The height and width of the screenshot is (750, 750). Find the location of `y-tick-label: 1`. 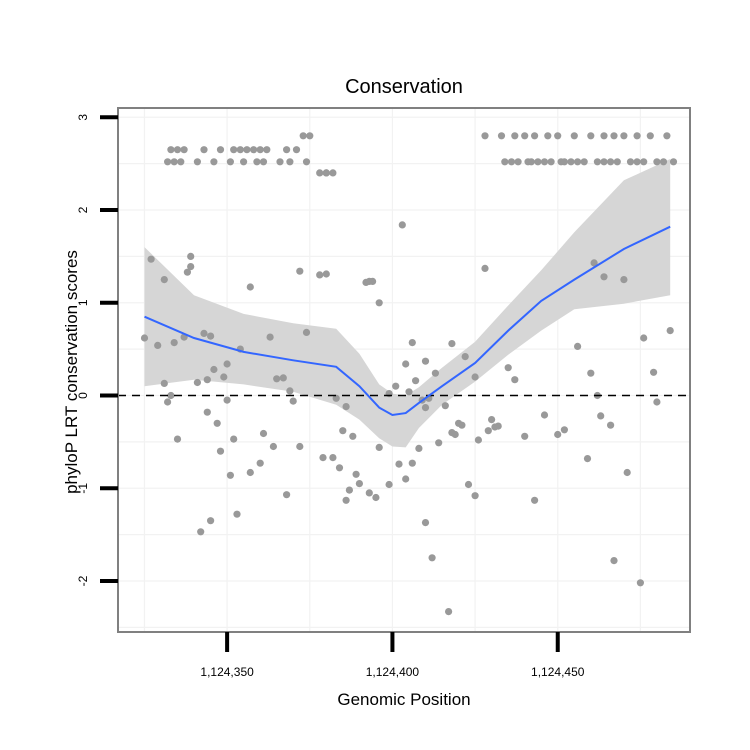

y-tick-label: 1 is located at coordinates (83, 302).